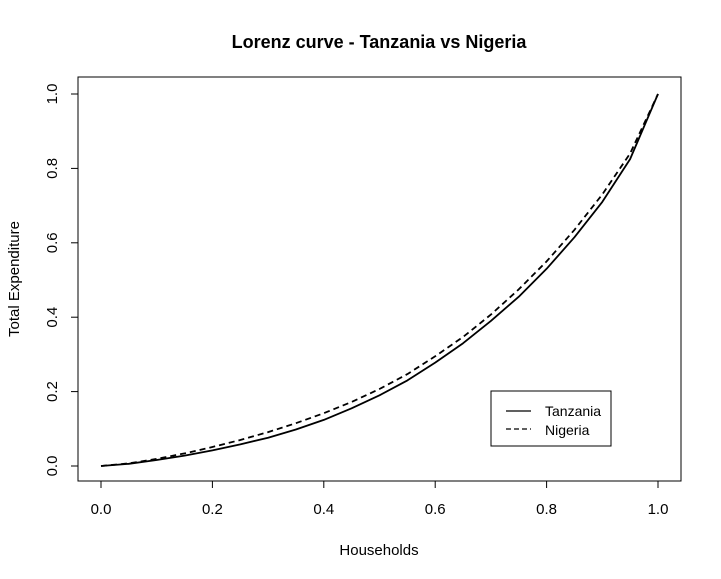  What do you see at coordinates (52, 317) in the screenshot?
I see `y-tick-label: 0.4` at bounding box center [52, 317].